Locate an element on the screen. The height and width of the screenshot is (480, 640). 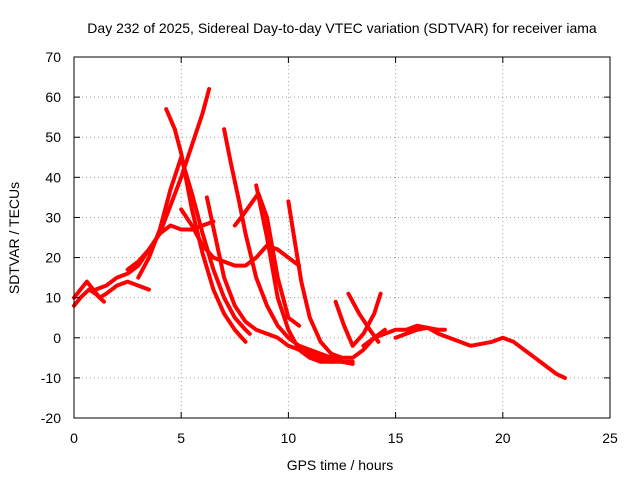
y-tick-label: 60 is located at coordinates (53, 97).